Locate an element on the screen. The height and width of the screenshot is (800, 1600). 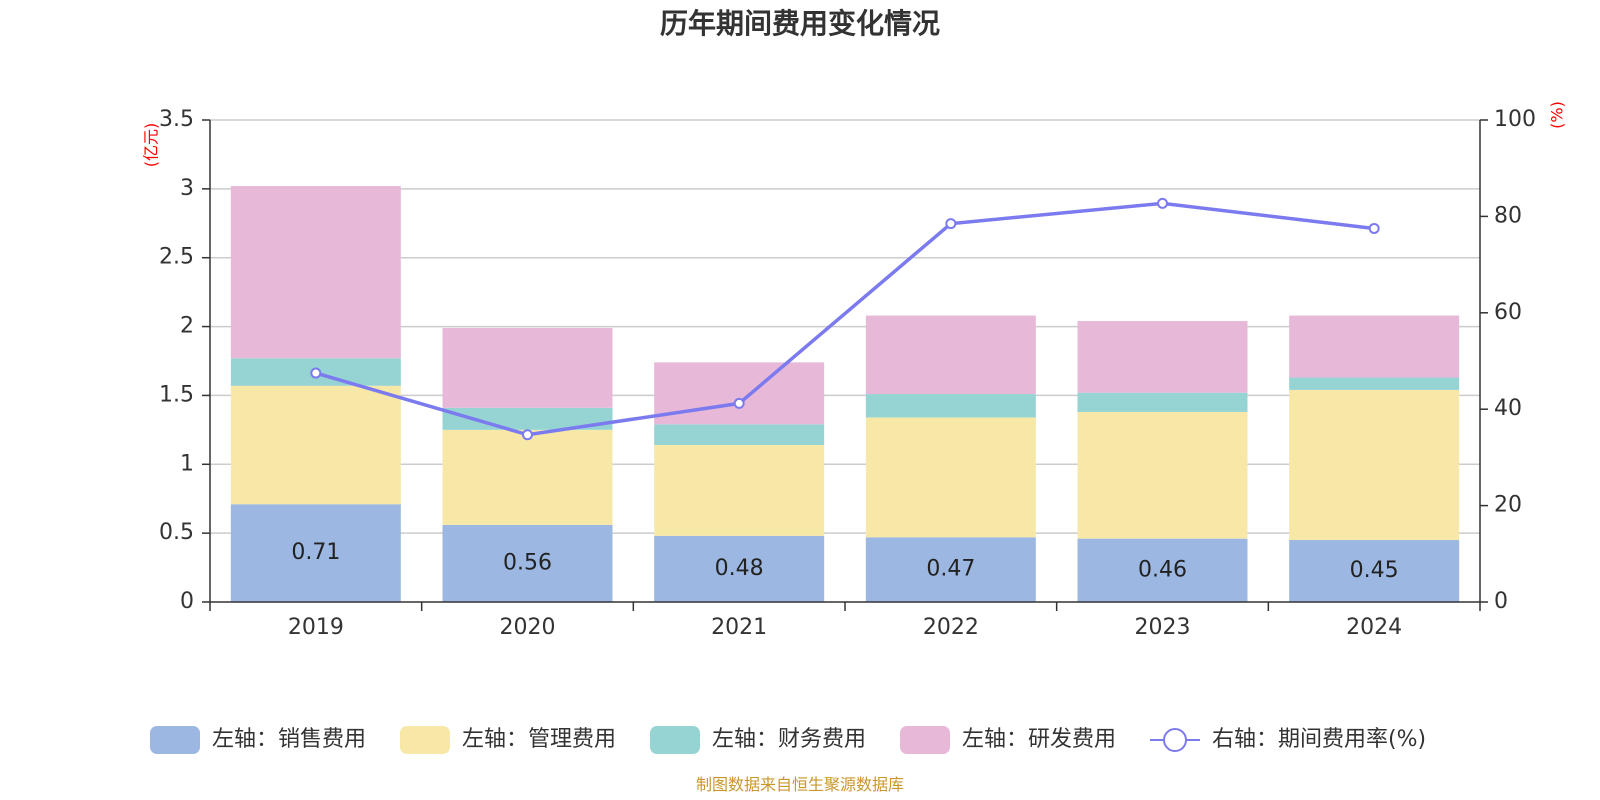
bar-3-2021 is located at coordinates (739, 435).